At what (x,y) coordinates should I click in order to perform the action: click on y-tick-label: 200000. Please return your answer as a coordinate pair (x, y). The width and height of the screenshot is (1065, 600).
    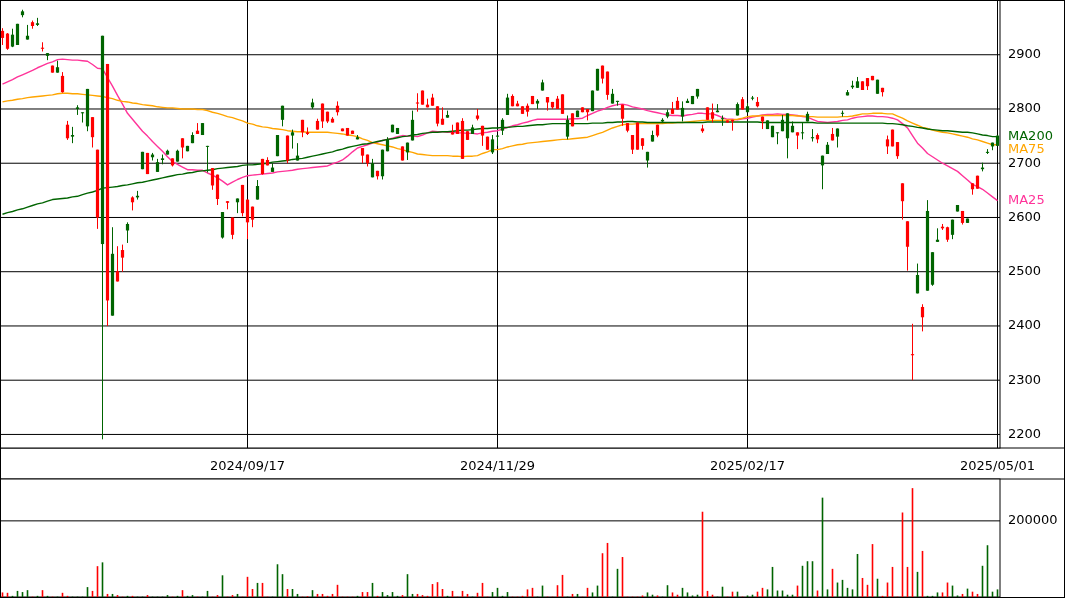
    Looking at the image, I should click on (1033, 520).